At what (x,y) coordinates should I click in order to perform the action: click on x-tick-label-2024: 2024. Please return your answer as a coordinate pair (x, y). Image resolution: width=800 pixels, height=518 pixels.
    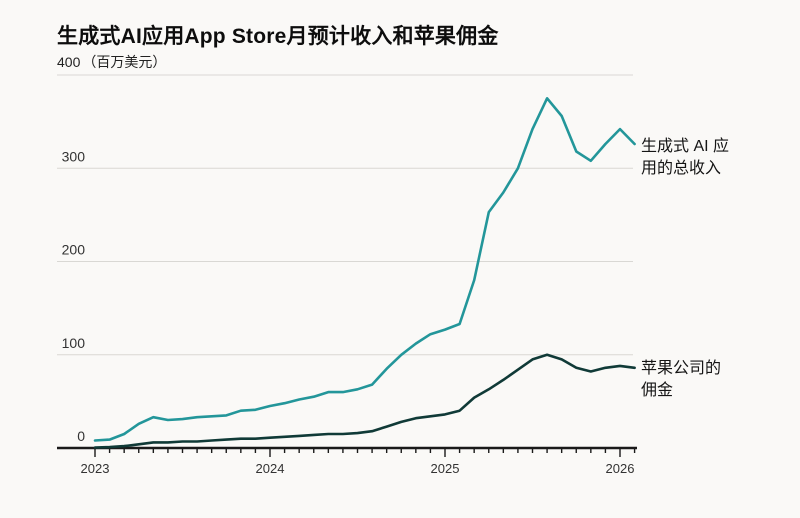
    Looking at the image, I should click on (270, 468).